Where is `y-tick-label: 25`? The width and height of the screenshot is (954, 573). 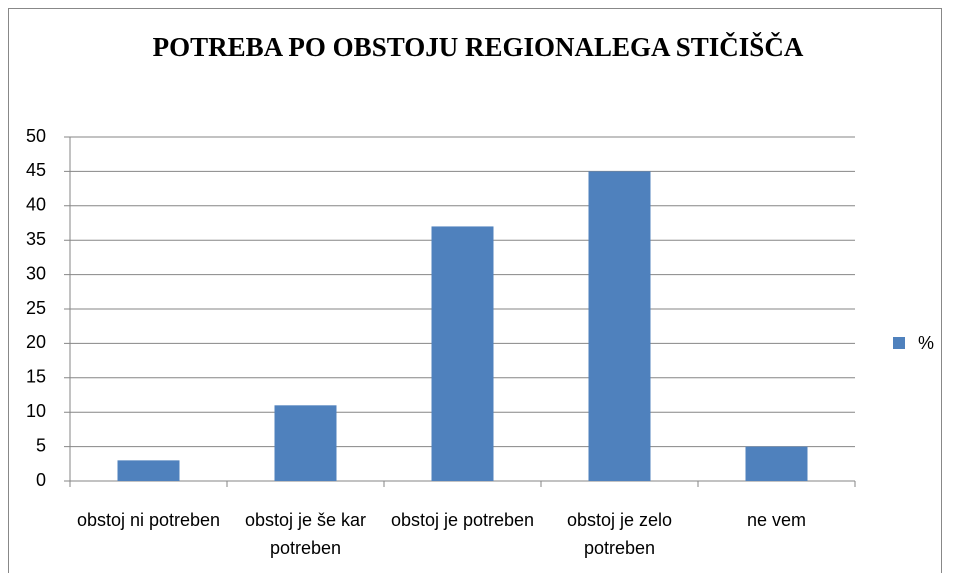 y-tick-label: 25 is located at coordinates (36, 308).